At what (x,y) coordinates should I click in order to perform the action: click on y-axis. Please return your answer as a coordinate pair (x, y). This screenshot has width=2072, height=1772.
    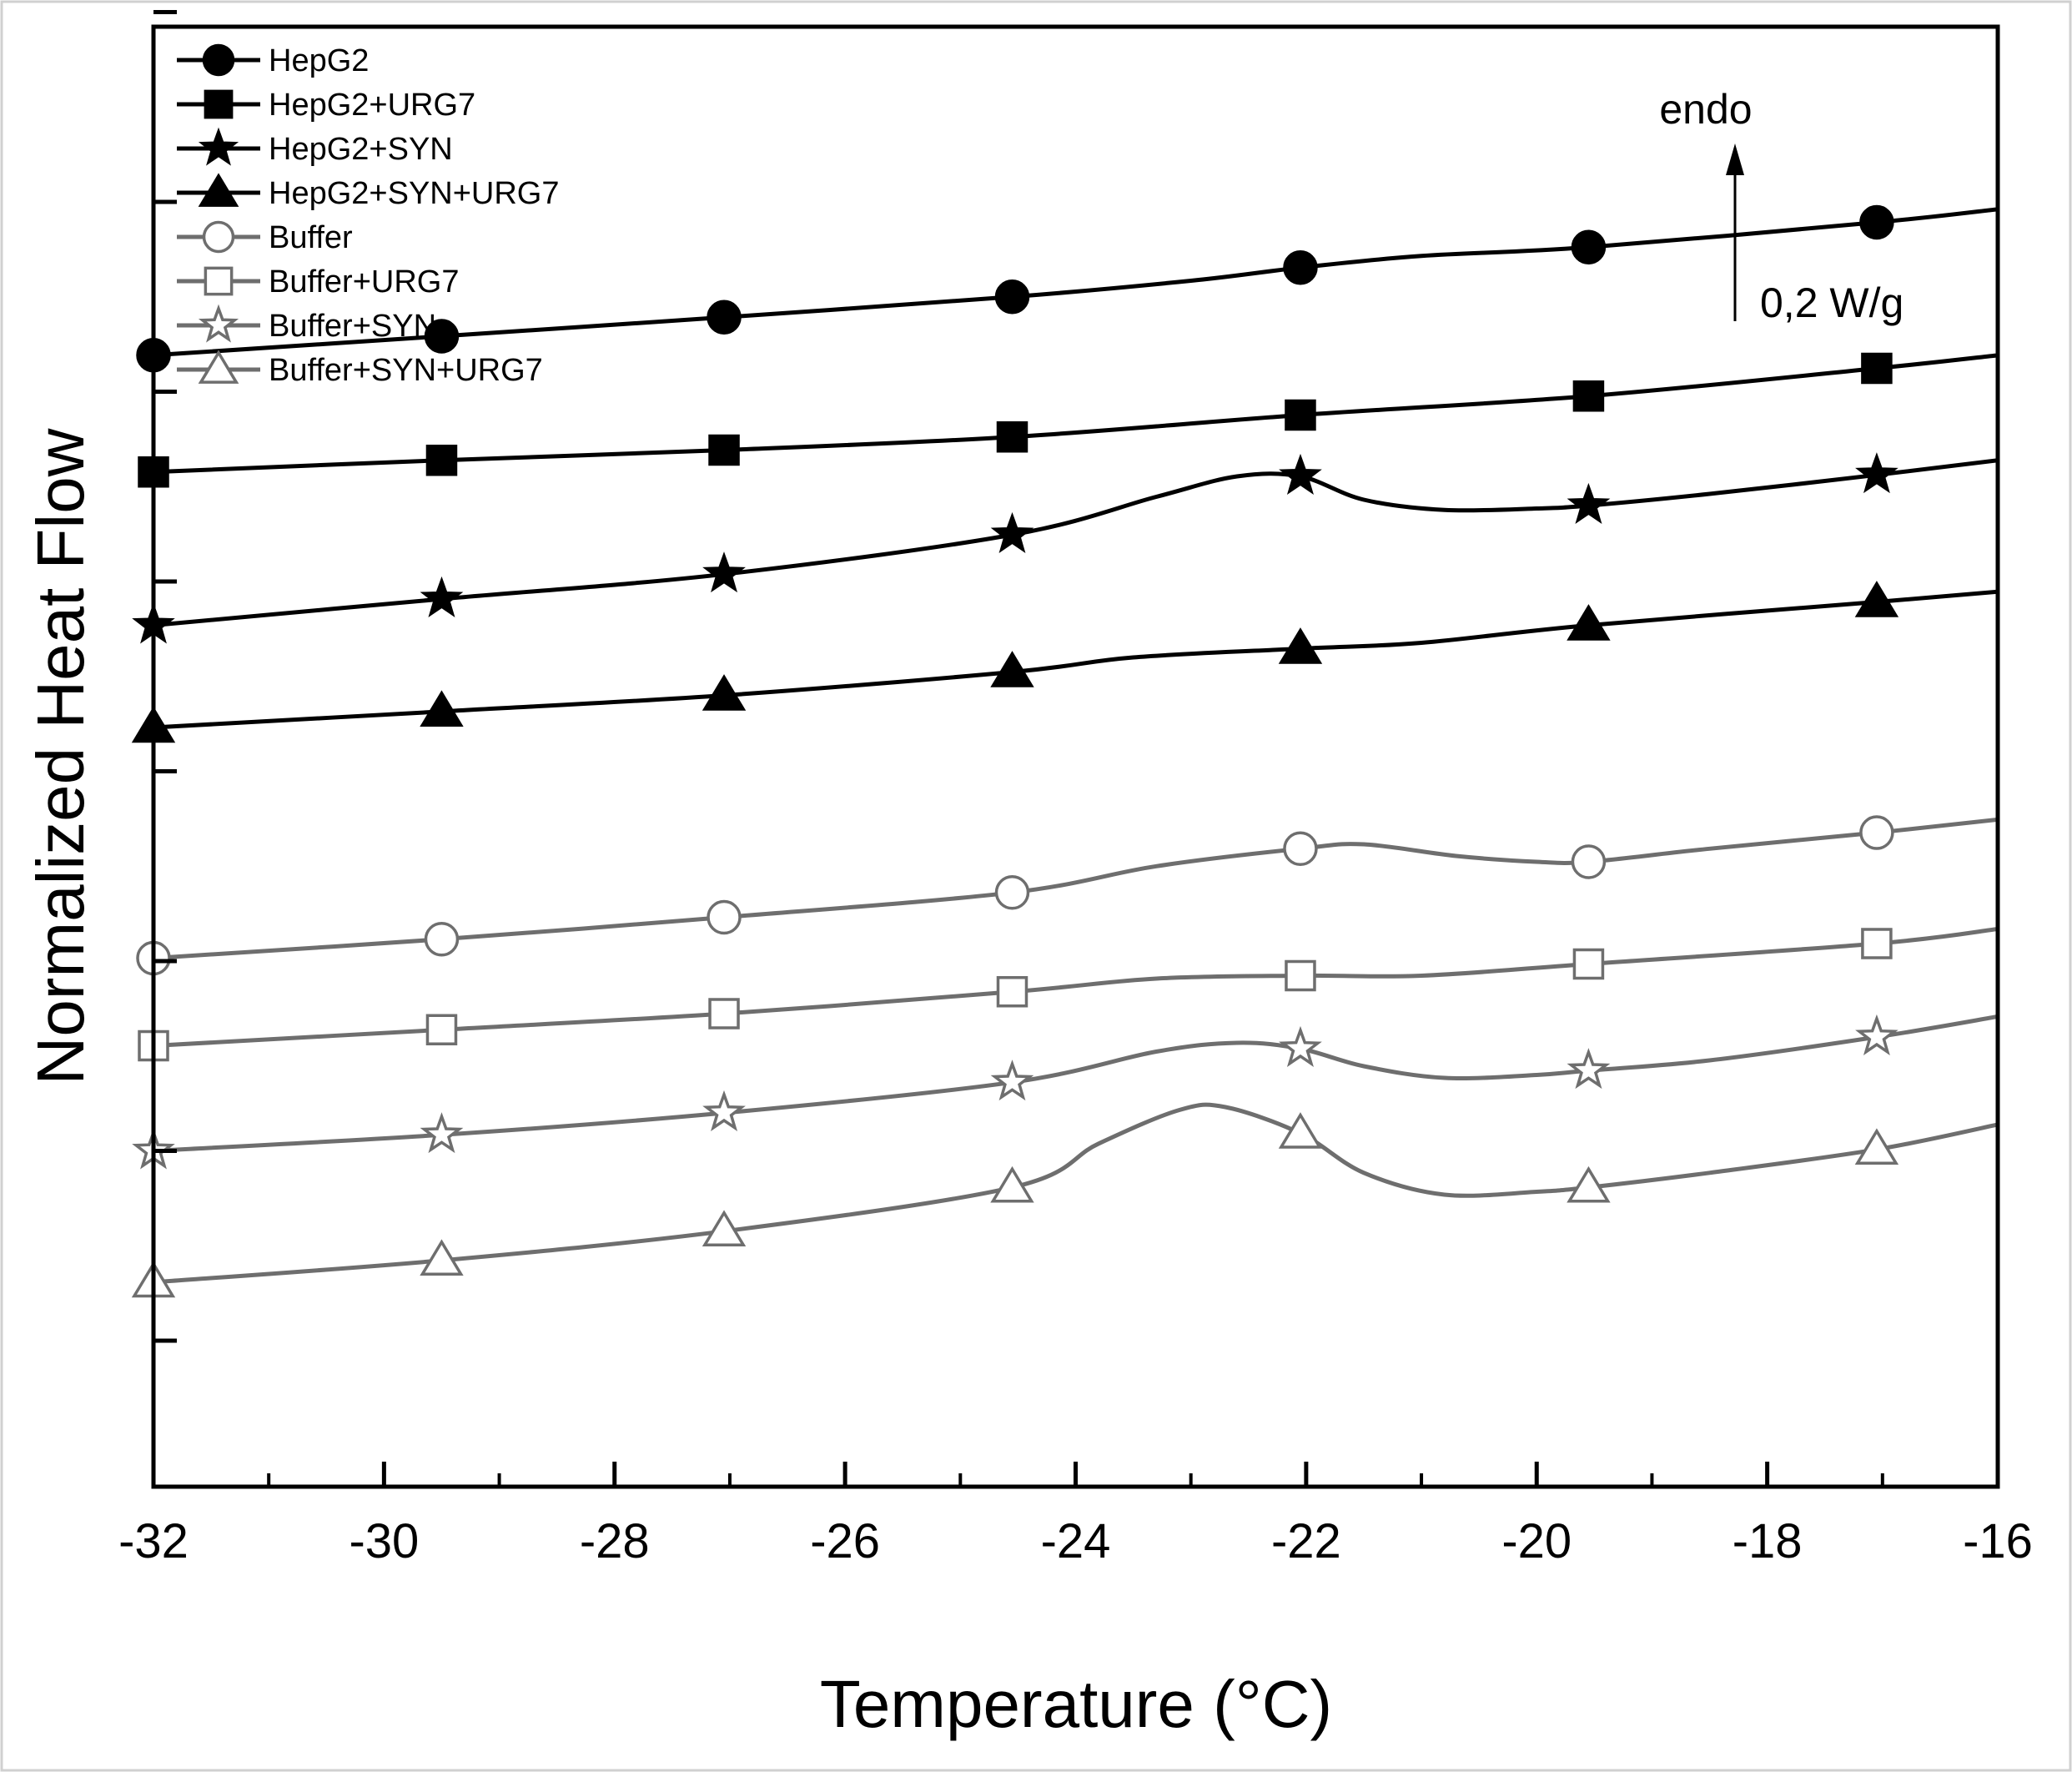
    Looking at the image, I should click on (165, 676).